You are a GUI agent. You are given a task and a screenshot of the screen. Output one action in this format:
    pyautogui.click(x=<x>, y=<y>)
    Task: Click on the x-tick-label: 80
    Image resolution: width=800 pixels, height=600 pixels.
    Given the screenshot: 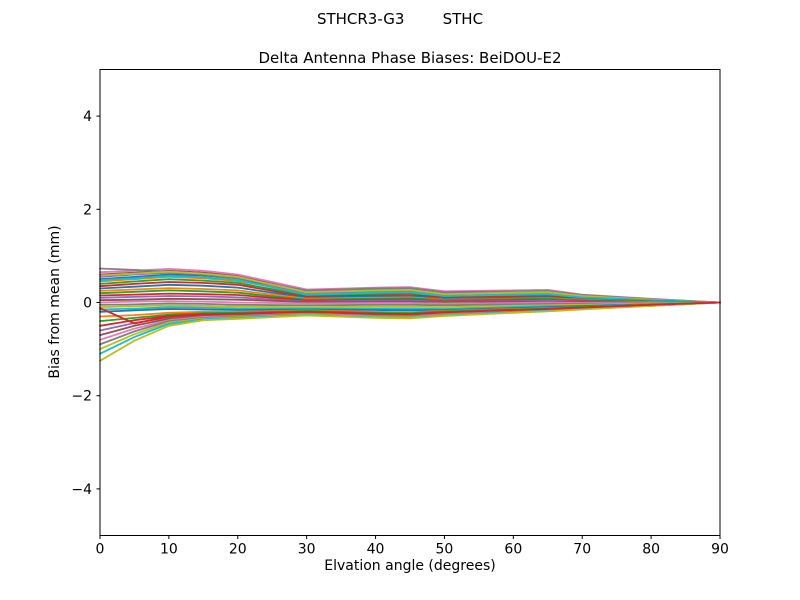 What is the action you would take?
    pyautogui.click(x=651, y=550)
    